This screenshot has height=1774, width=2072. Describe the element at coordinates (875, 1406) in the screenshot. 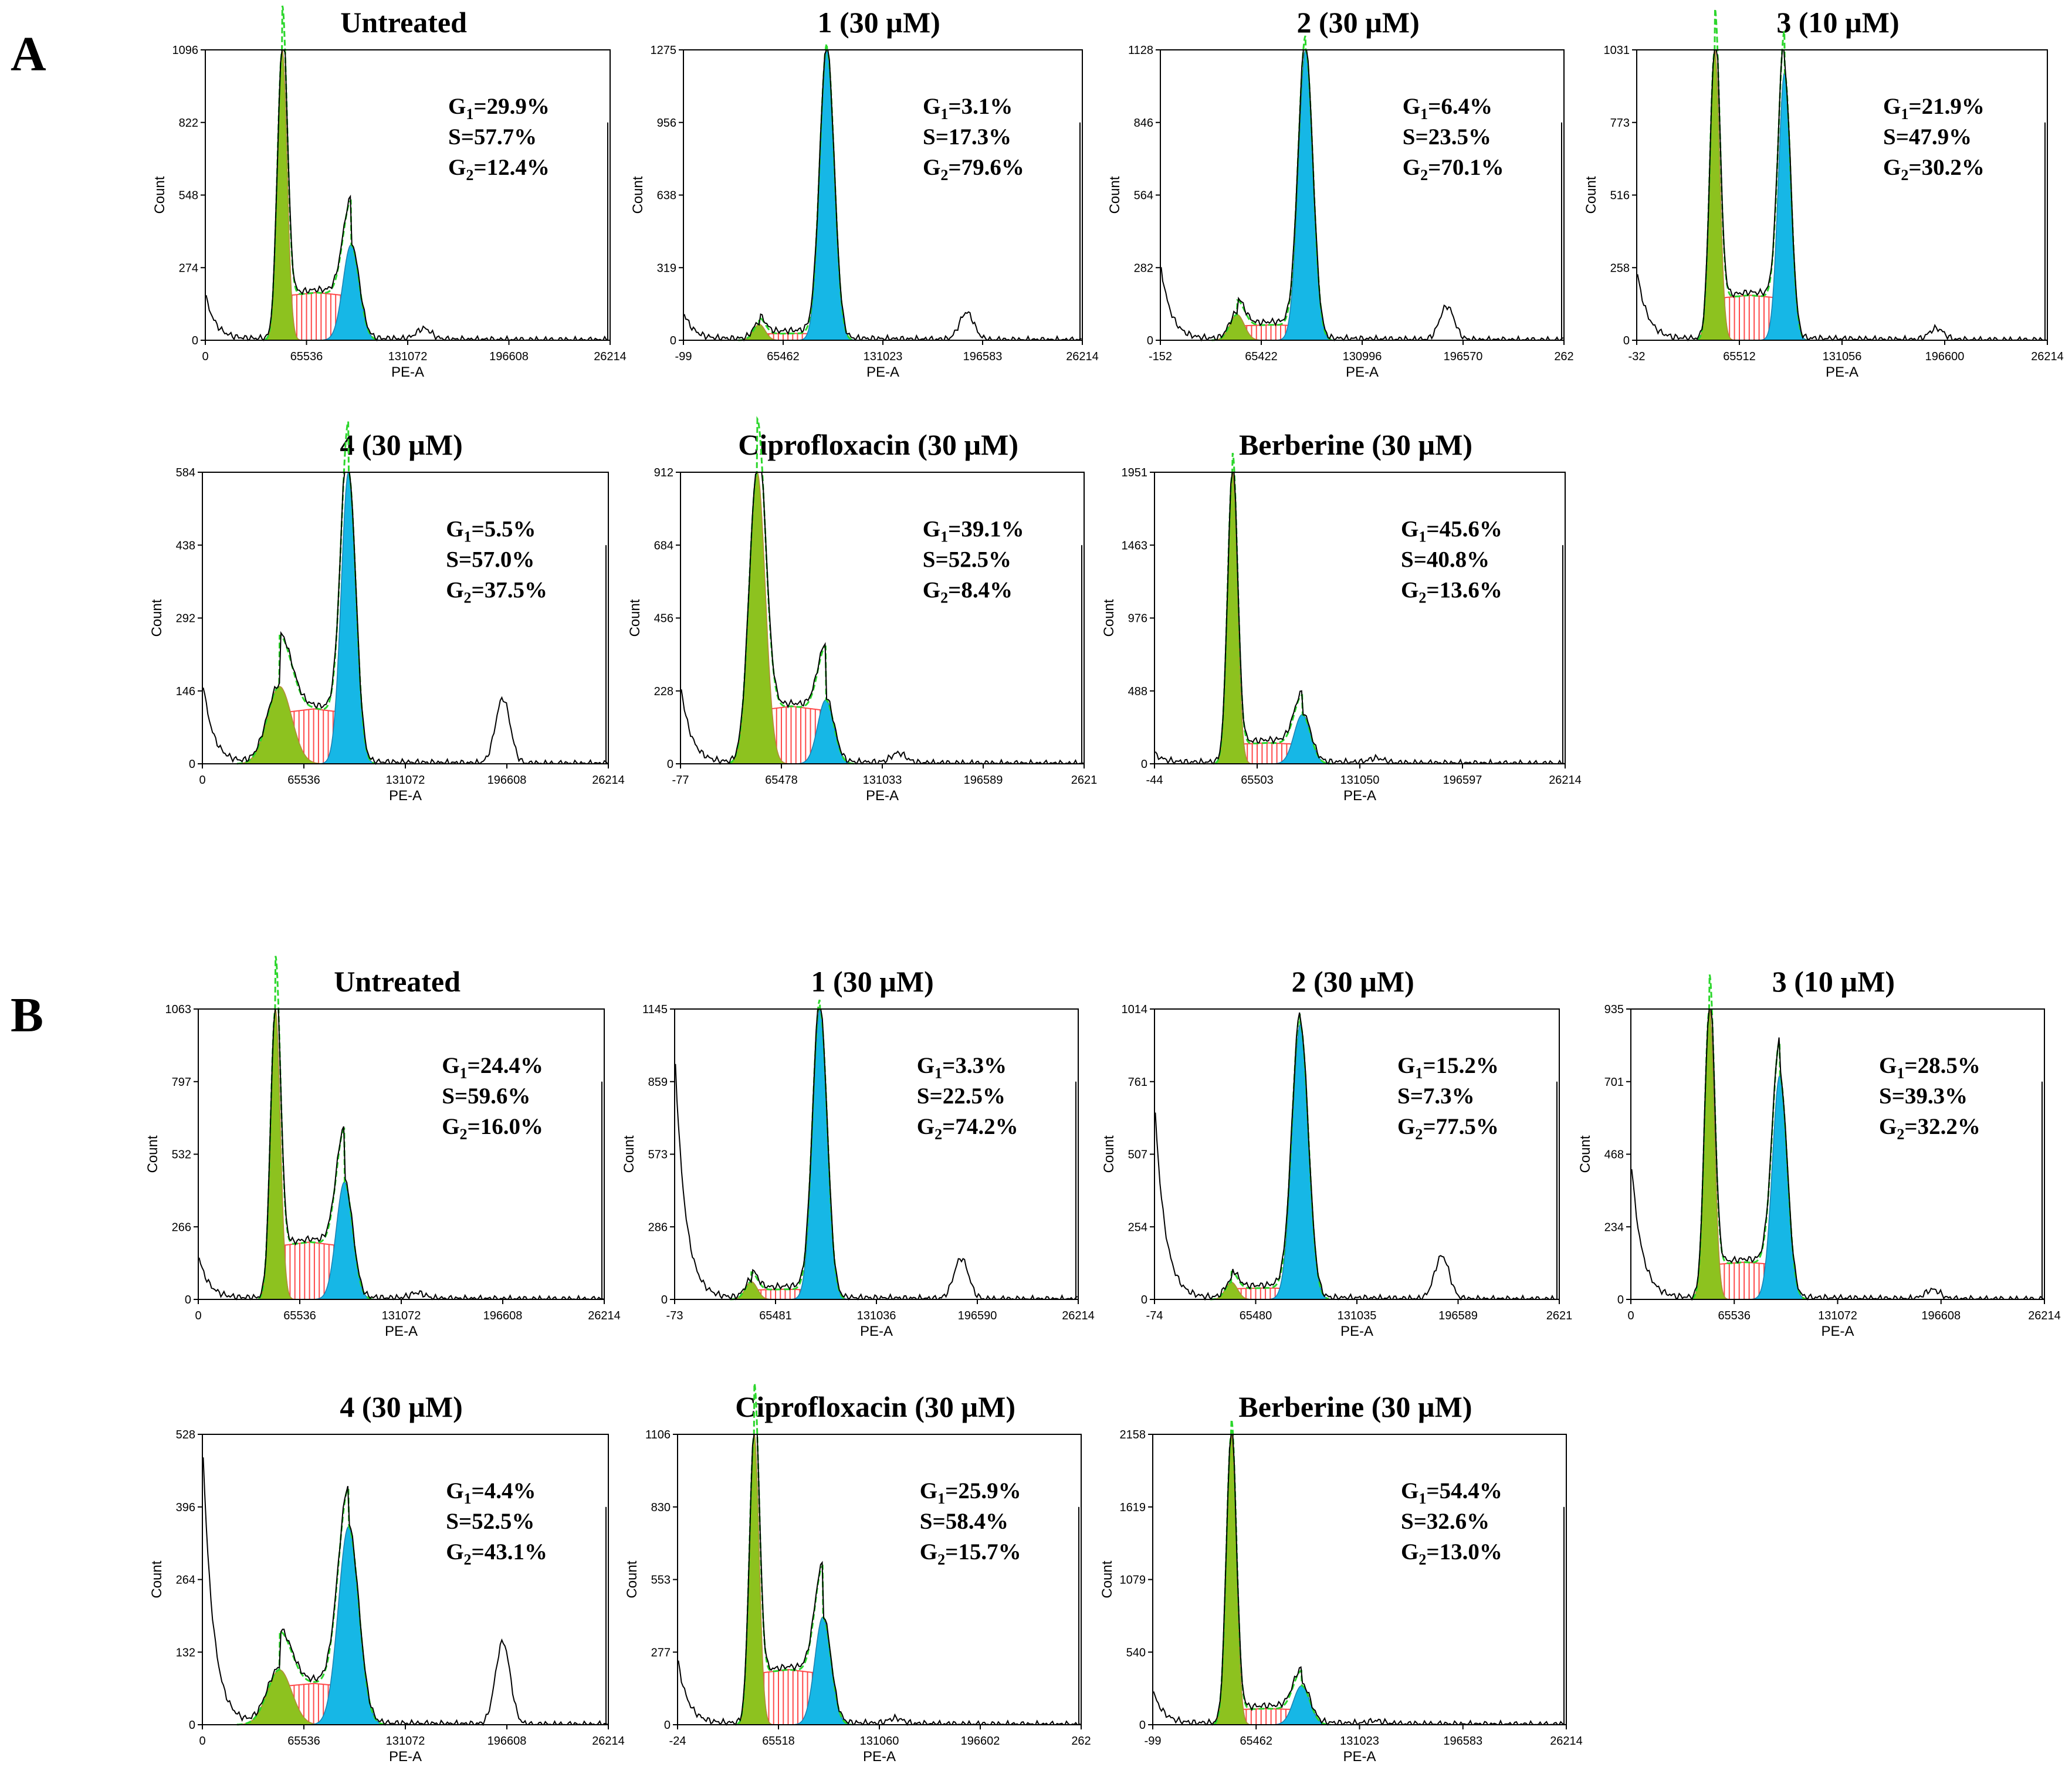

I see `chart-title: Ciprofloxacin (30 µM)` at that location.